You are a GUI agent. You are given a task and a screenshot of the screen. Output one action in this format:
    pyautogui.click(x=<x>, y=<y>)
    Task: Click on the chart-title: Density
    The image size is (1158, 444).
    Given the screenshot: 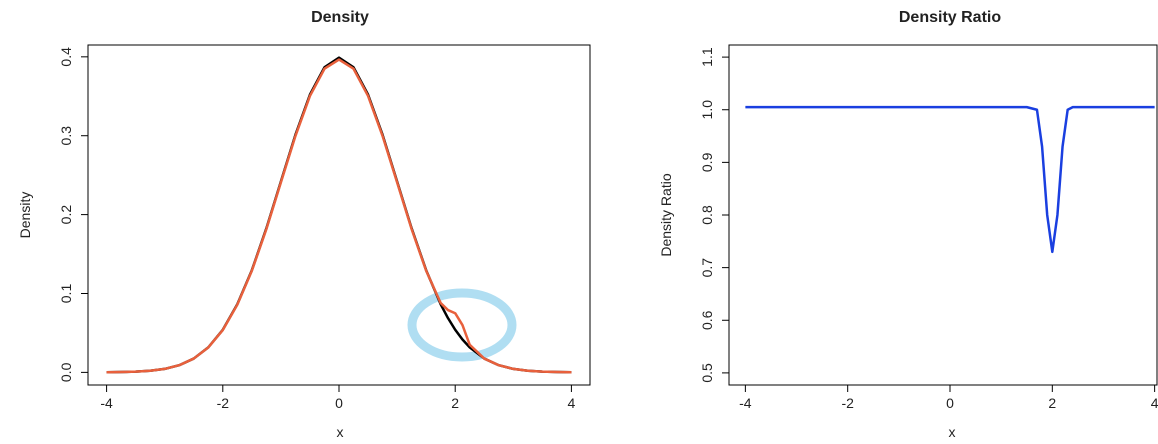 What is the action you would take?
    pyautogui.click(x=340, y=17)
    